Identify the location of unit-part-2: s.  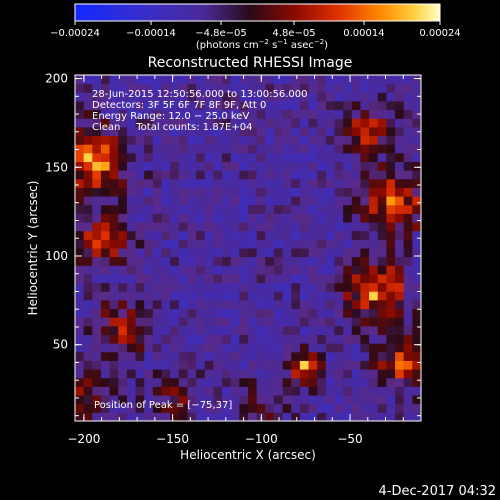
(273, 45).